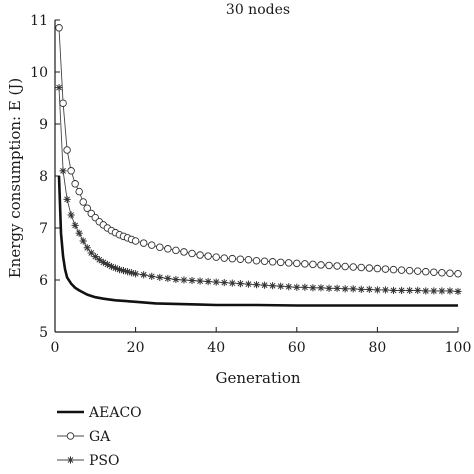  I want to click on y-tick-label: 7, so click(43, 229).